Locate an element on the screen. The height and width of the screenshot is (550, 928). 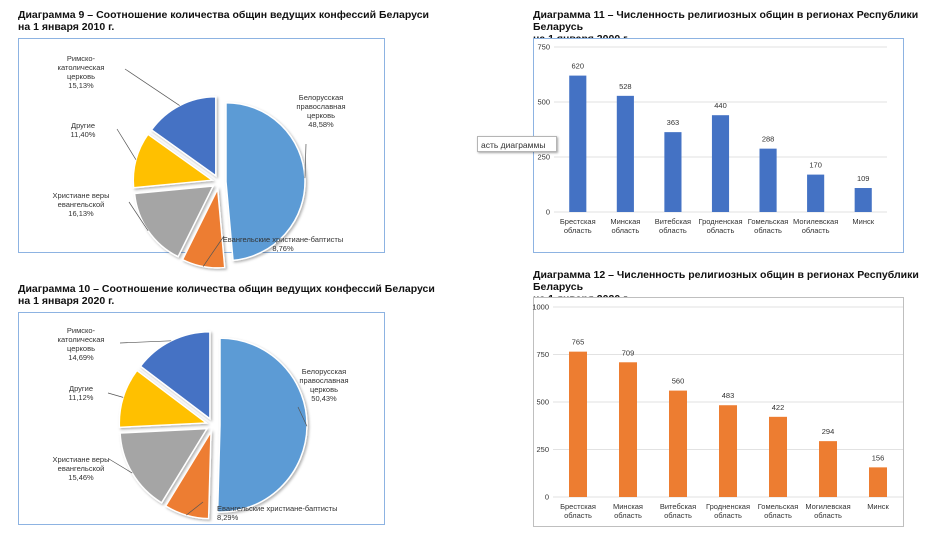
bar-value-label: 440 is located at coordinates (720, 105).